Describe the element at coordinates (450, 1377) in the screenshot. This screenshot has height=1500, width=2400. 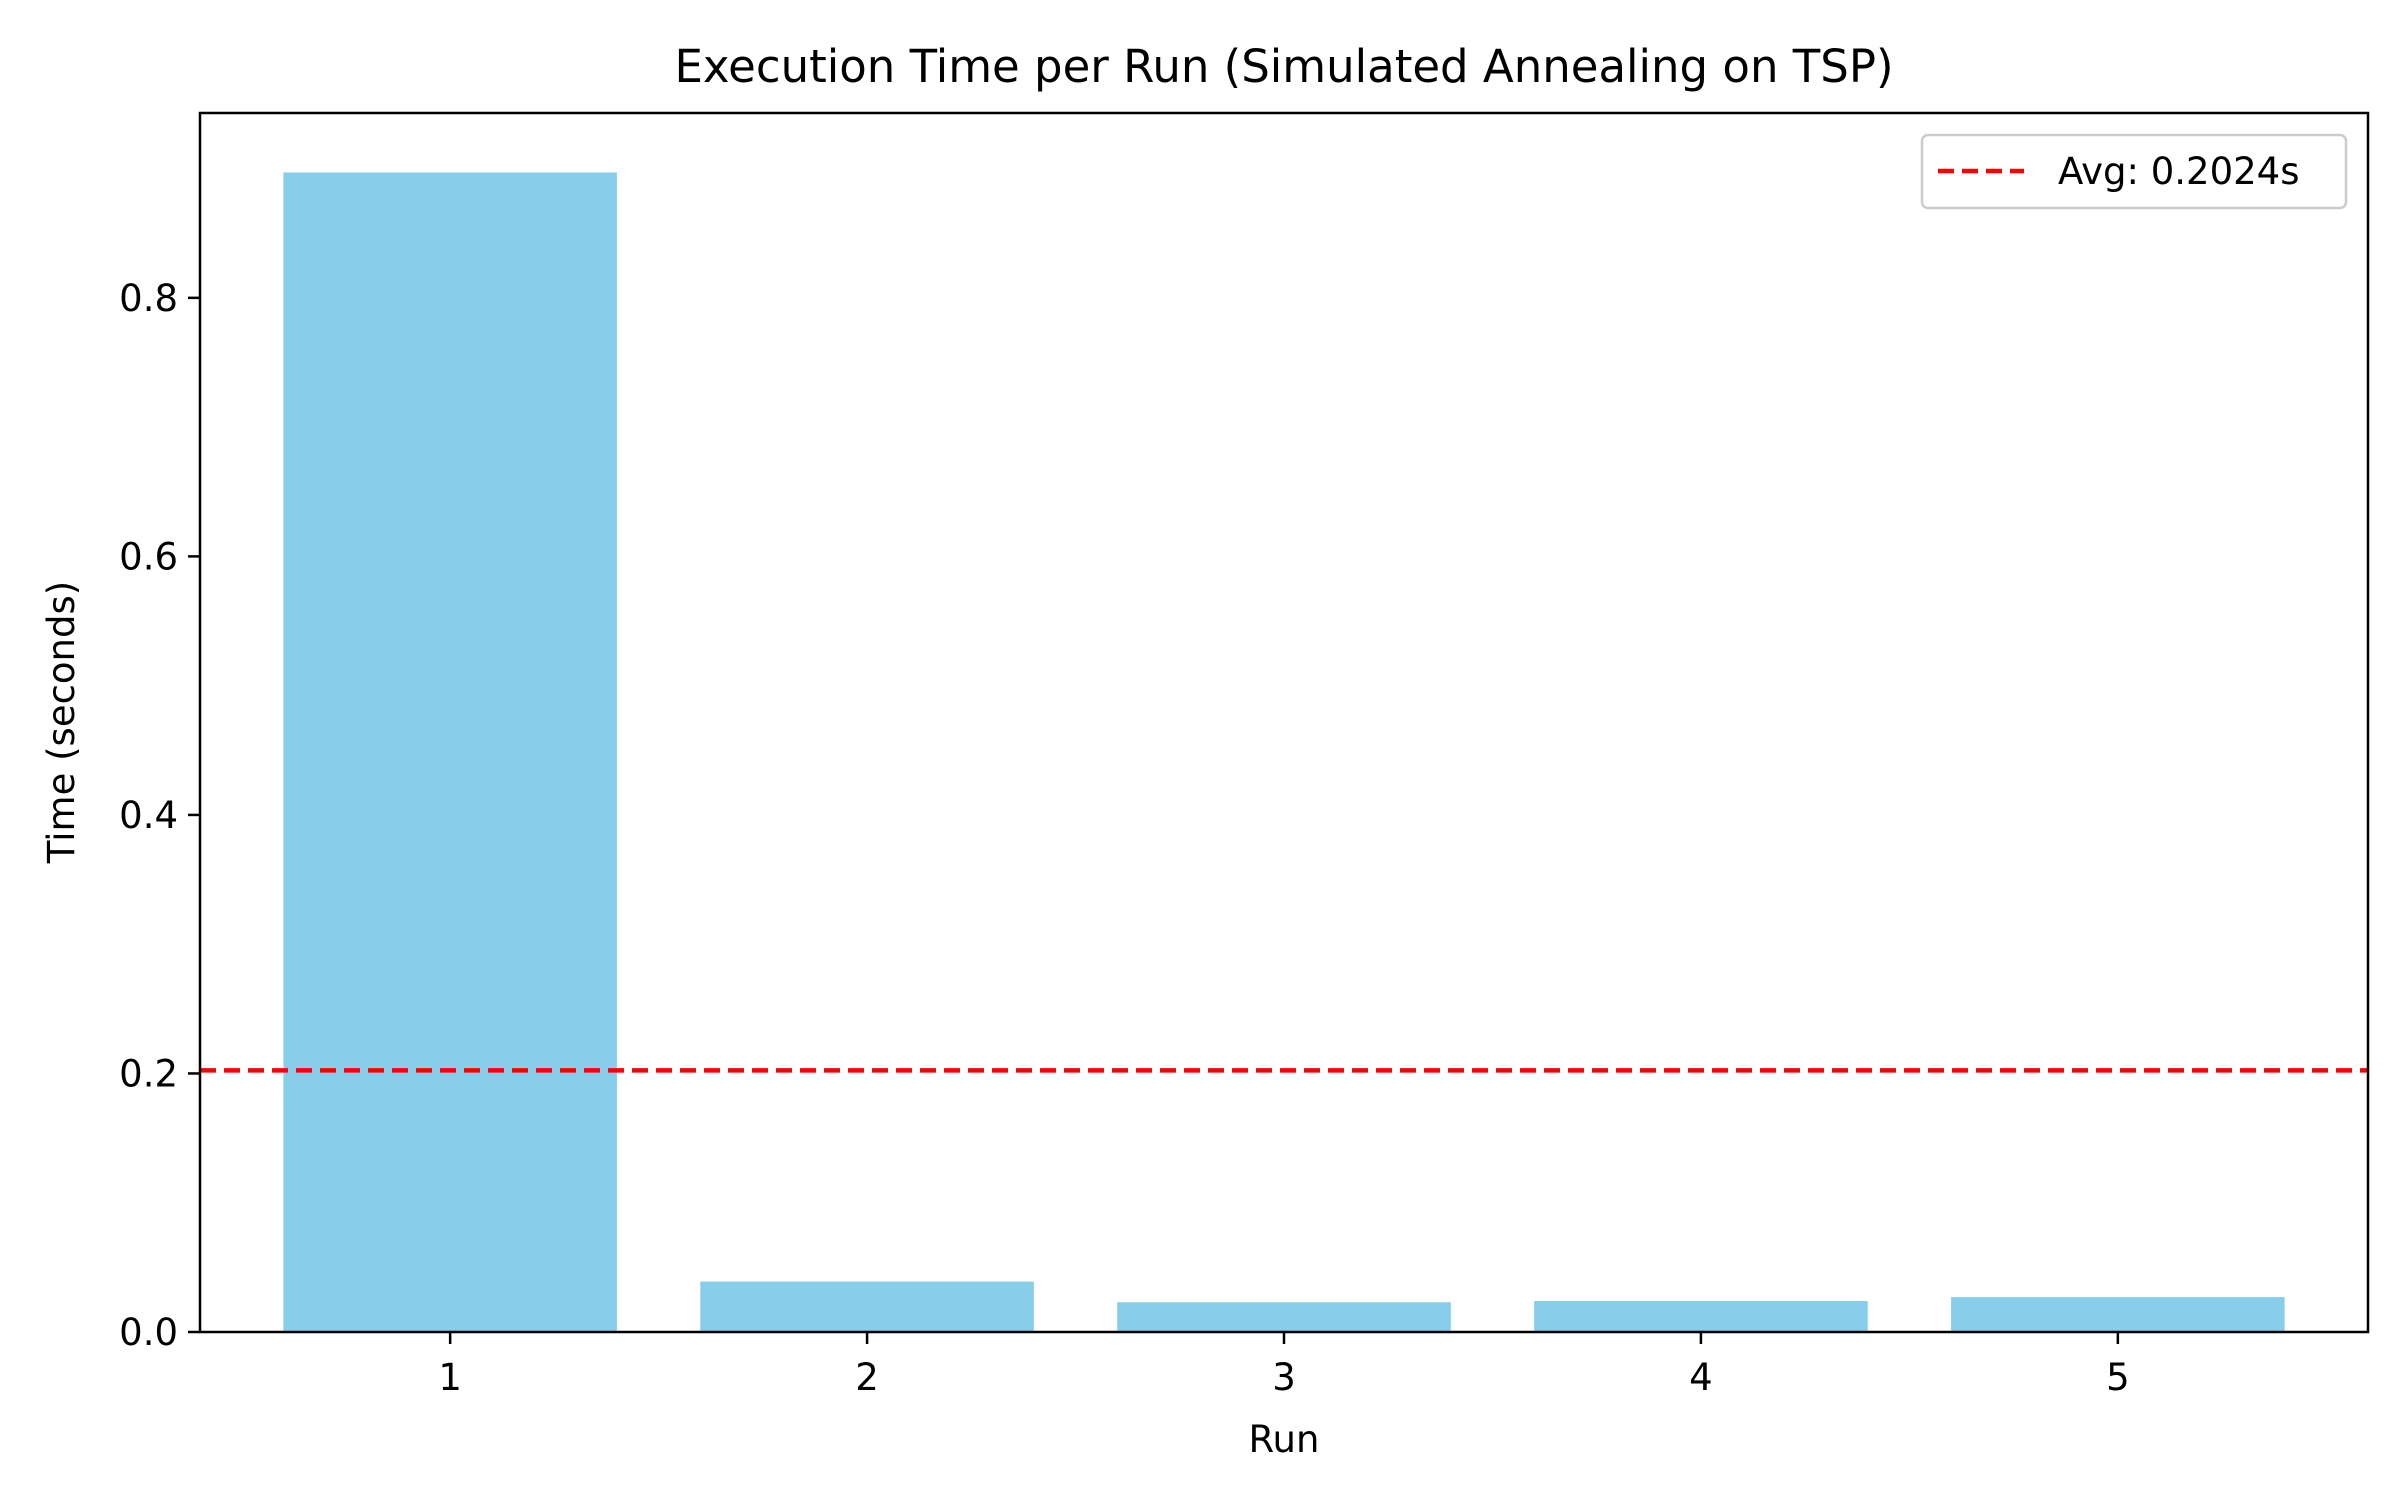
I see `x-tick-label: 1` at that location.